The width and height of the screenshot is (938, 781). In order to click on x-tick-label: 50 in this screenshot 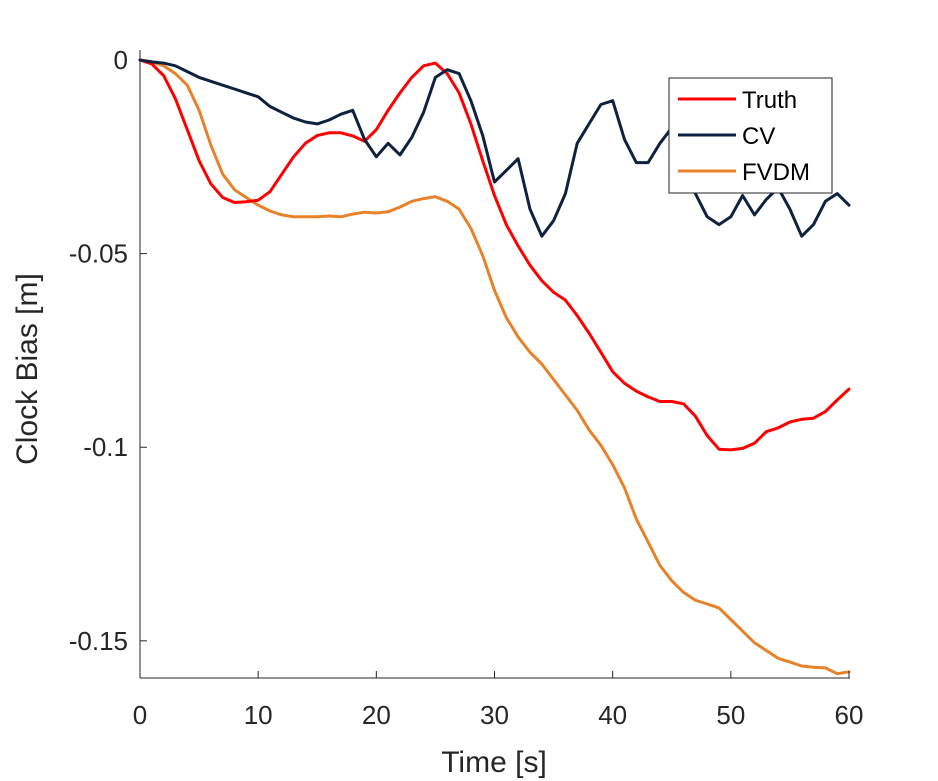, I will do `click(730, 715)`.